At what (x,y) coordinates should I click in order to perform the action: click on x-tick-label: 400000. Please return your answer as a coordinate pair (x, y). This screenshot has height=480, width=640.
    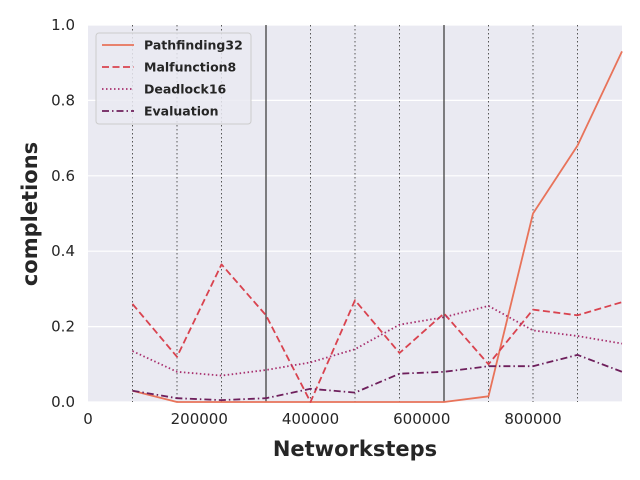
    Looking at the image, I should click on (310, 419).